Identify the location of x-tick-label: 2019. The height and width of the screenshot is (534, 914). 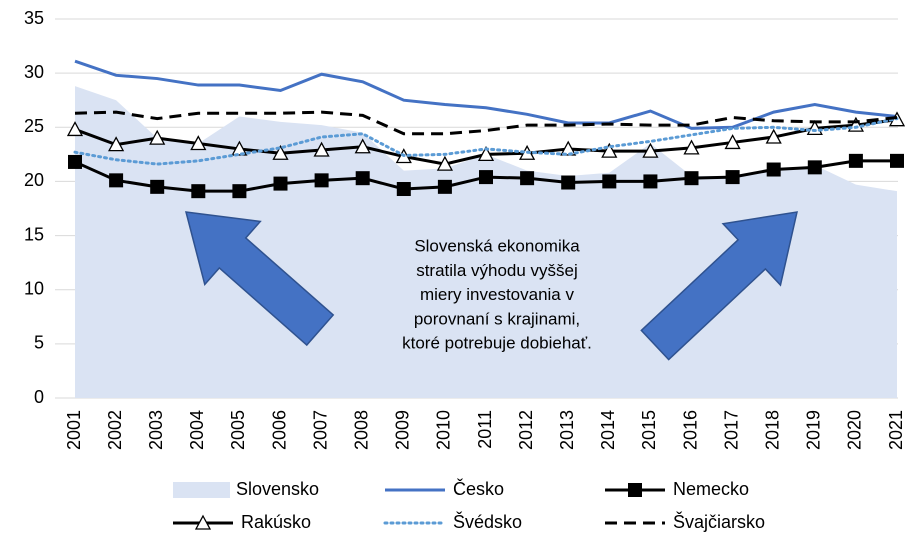
(814, 430).